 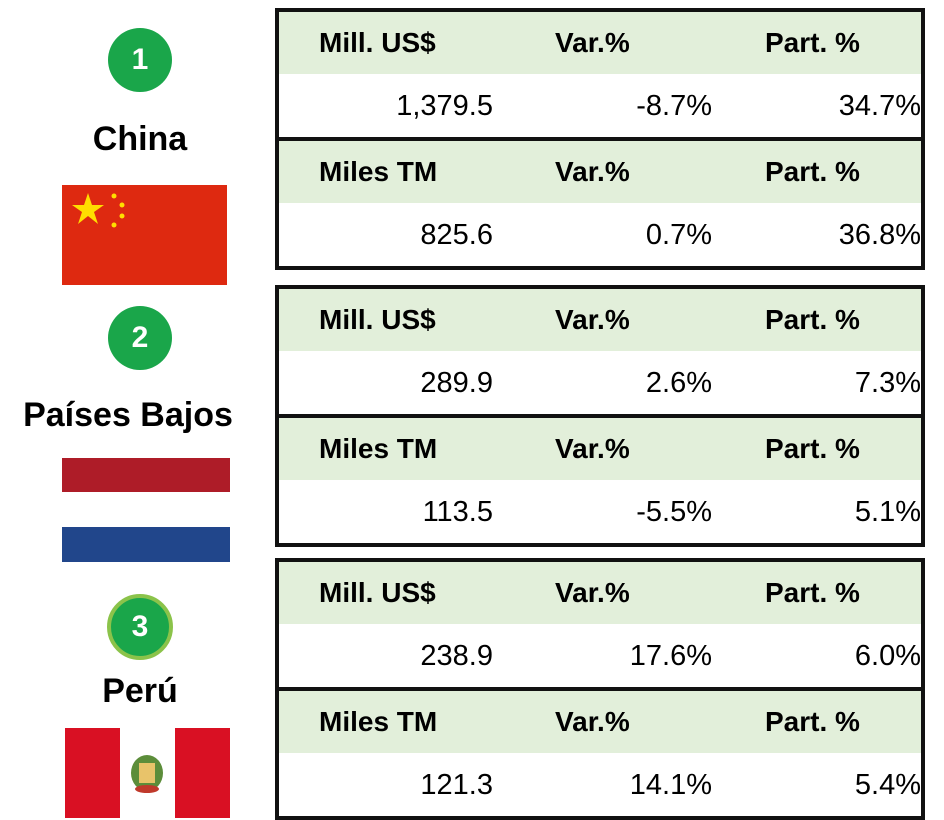 What do you see at coordinates (444, 106) in the screenshot?
I see `value-cell: 1,379.5` at bounding box center [444, 106].